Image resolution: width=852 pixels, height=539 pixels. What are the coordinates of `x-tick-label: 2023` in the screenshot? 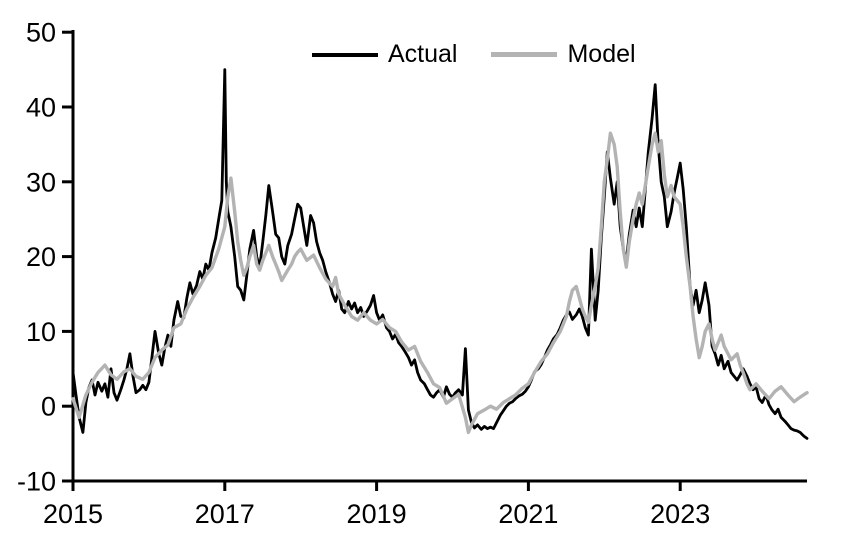 It's located at (680, 514).